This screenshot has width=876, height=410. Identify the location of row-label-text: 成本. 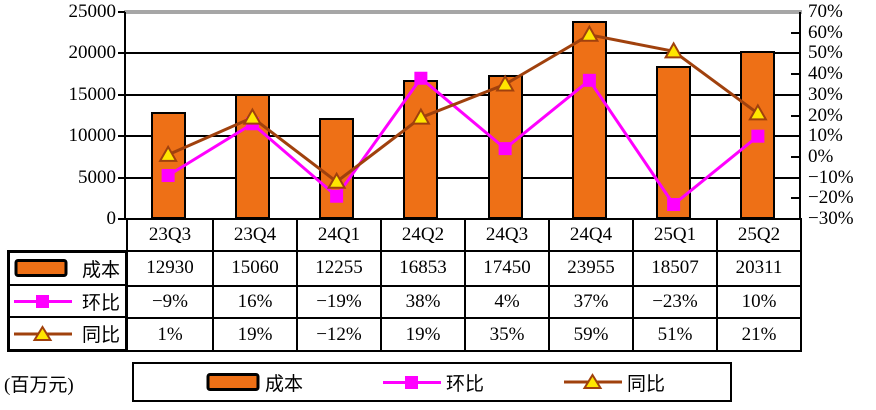
(100, 270).